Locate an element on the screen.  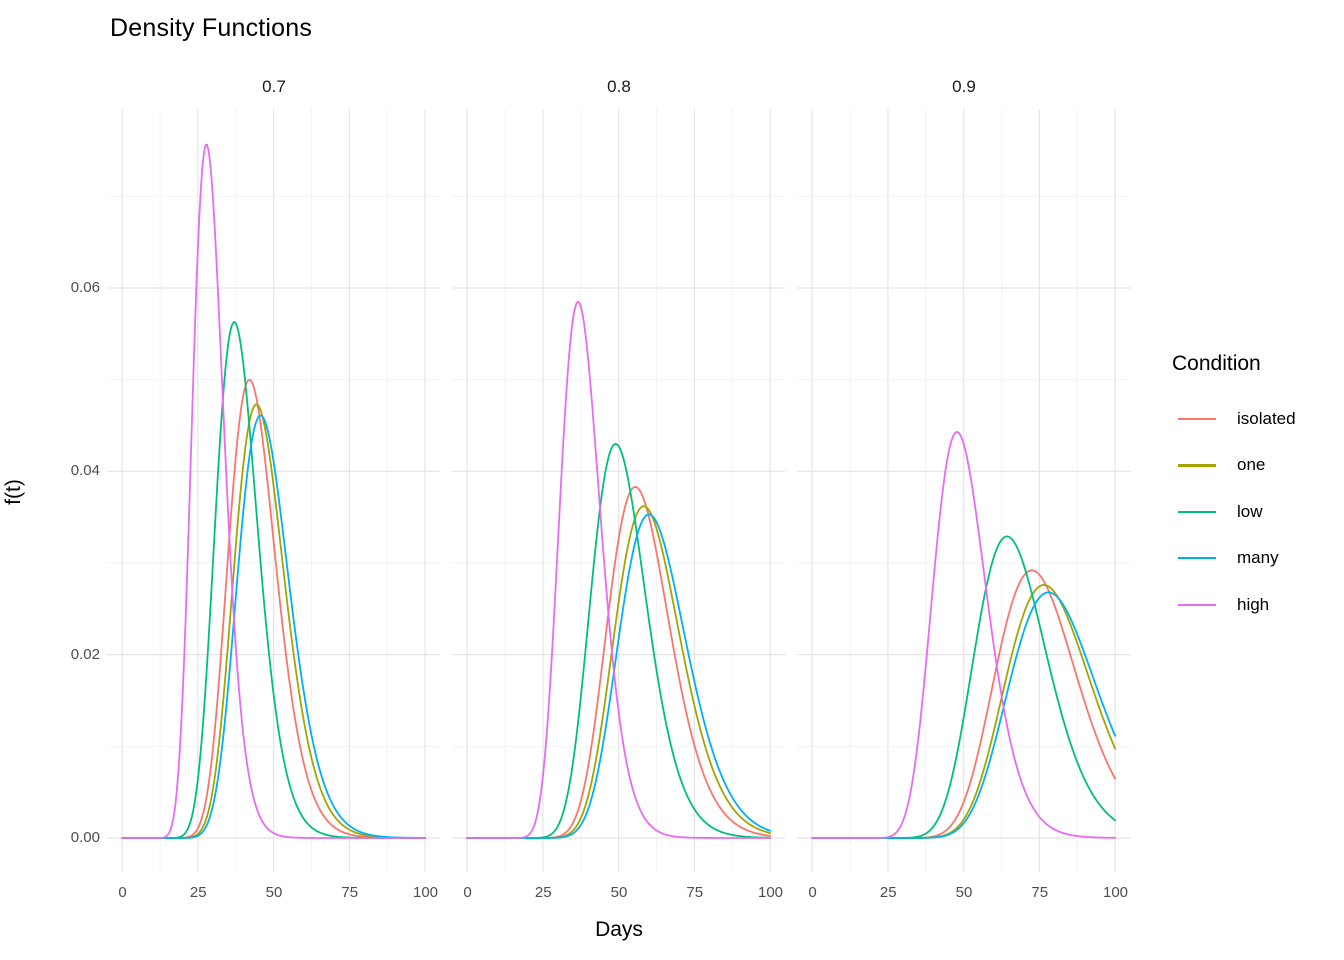
legend-item-one: one is located at coordinates (1254, 465).